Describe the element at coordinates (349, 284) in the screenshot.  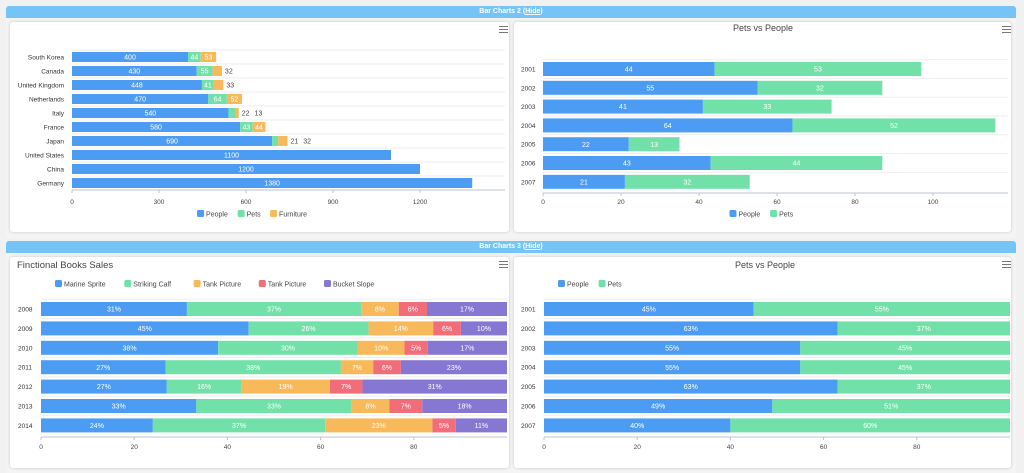
I see `legend-item: Bucket Slope` at that location.